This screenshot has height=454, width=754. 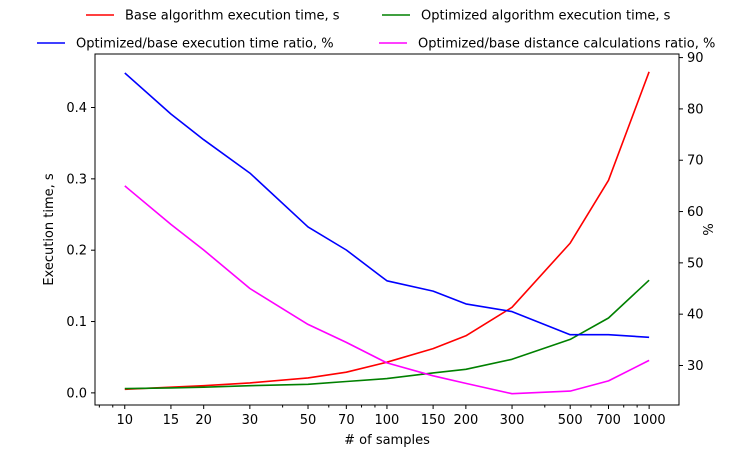 I want to click on x-axis: 10 15 20 30 50 70 100 150 200 300 500 700 1000, so click(x=382, y=416).